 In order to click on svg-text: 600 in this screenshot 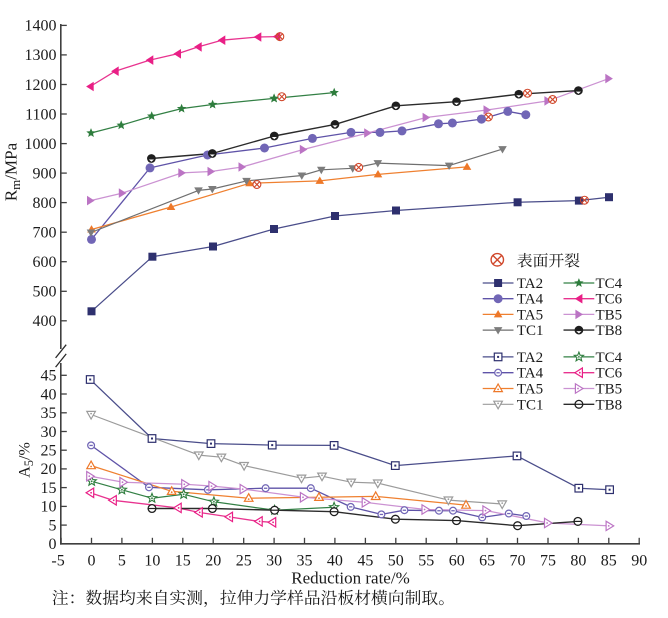, I will do `click(45, 262)`.